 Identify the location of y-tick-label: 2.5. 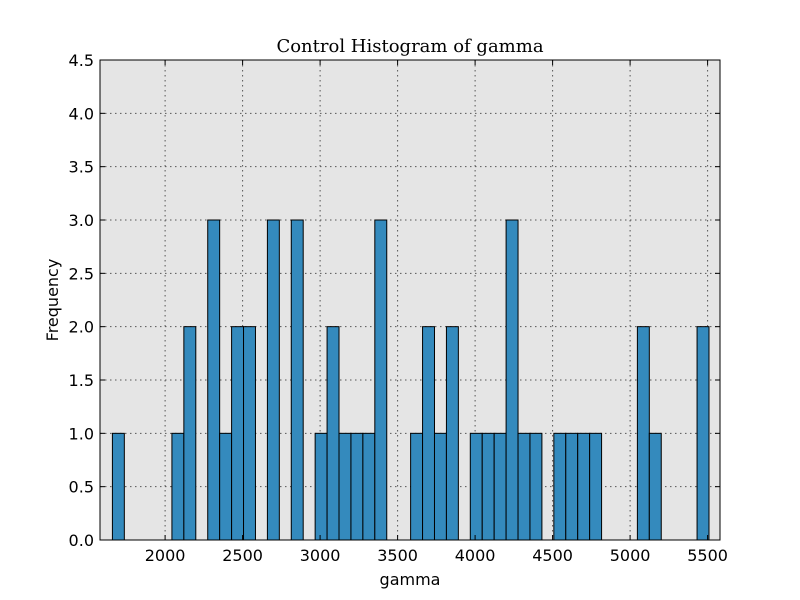
(81, 273).